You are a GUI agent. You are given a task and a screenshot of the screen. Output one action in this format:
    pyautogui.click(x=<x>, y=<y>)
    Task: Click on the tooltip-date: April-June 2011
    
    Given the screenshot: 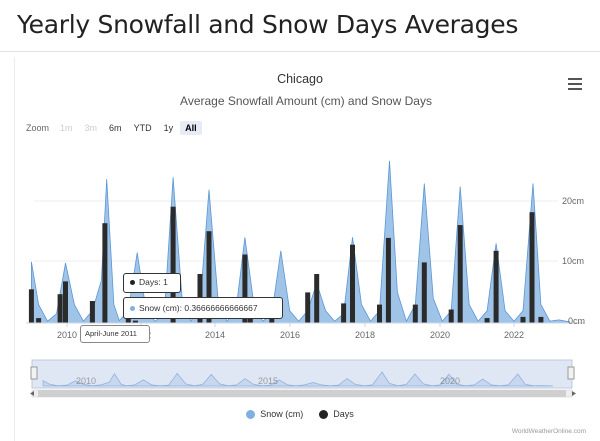 What is the action you would take?
    pyautogui.click(x=115, y=334)
    